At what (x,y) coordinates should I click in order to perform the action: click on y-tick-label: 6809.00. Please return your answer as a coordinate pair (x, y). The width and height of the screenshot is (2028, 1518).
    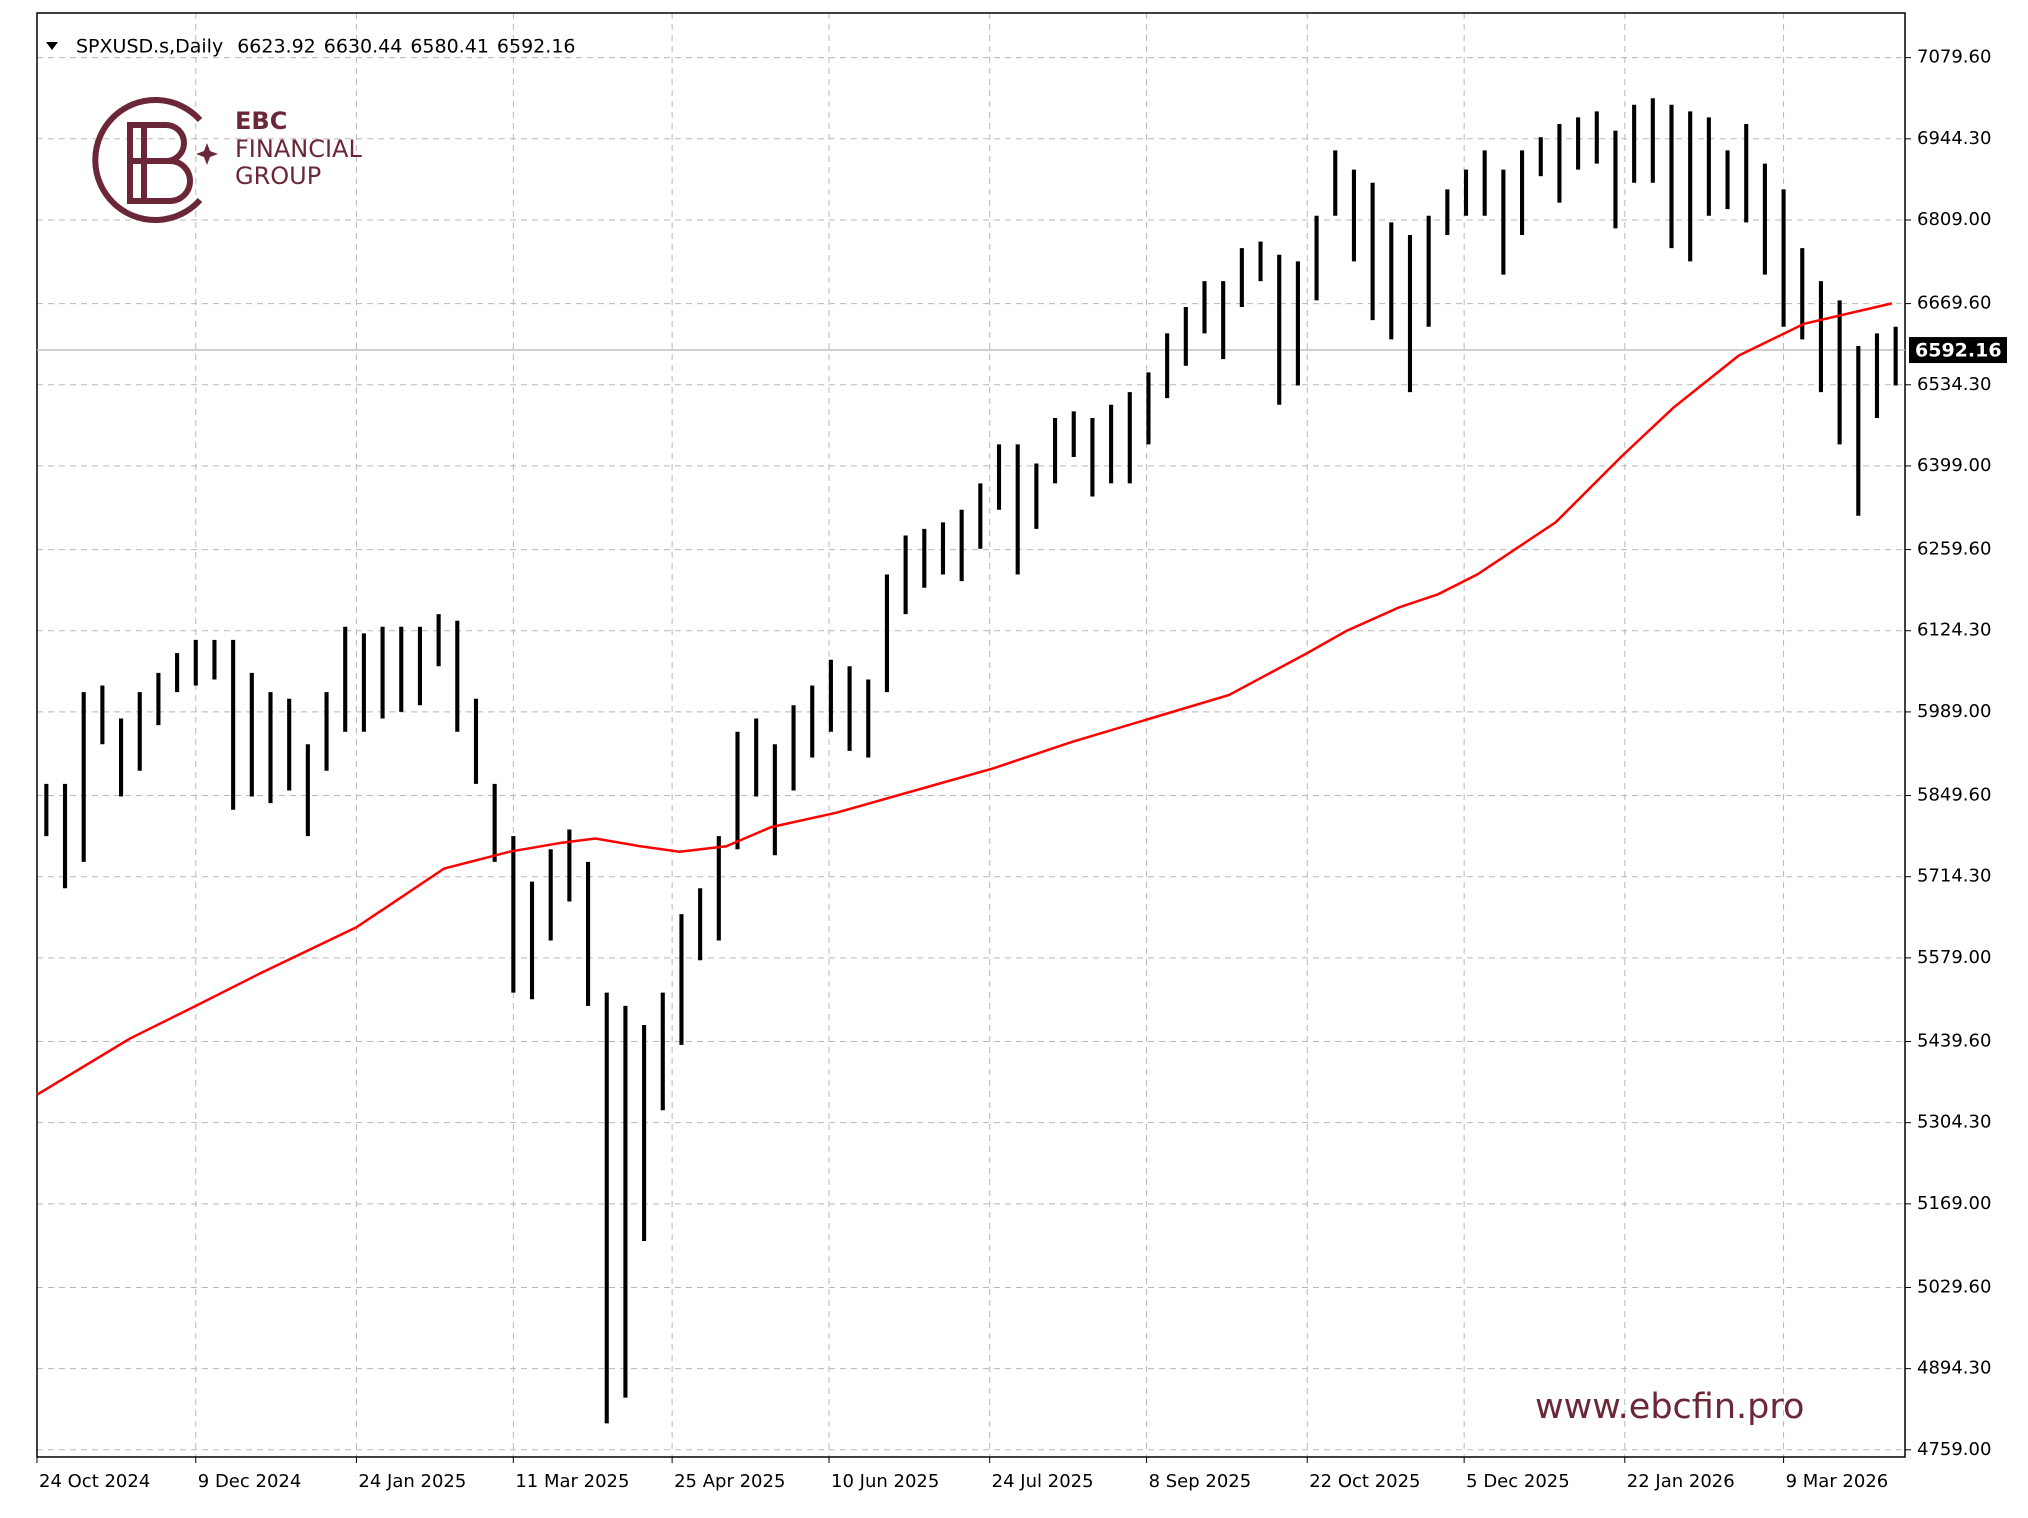
    Looking at the image, I should click on (1954, 219).